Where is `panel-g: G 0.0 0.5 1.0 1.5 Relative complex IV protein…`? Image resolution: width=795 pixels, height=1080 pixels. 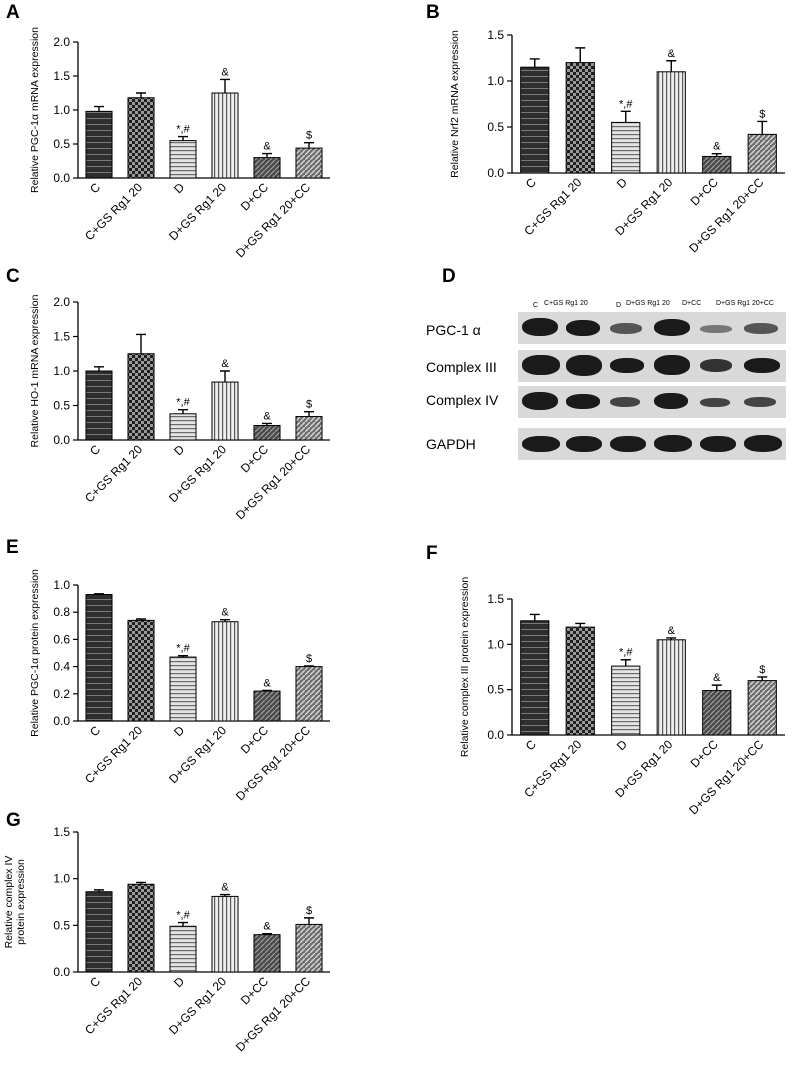
panel-g: G 0.0 0.5 1.0 1.5 Relative complex IV protein… is located at coordinates (170, 943).